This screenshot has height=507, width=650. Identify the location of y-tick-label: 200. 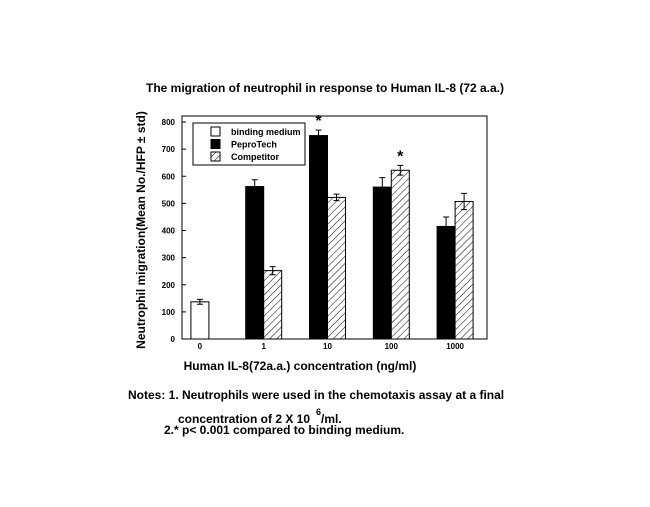
(169, 285).